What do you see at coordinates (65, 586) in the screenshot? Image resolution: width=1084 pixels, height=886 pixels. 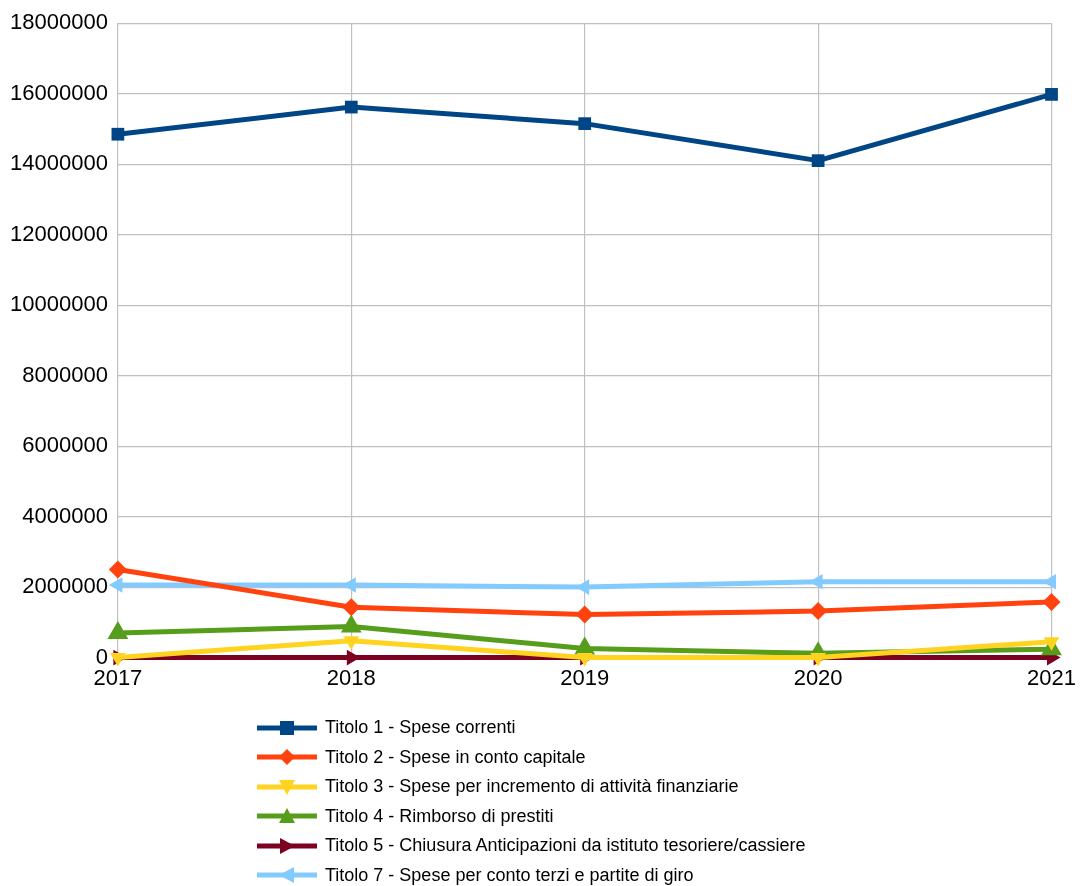 I see `y-tick-label: 2000000` at bounding box center [65, 586].